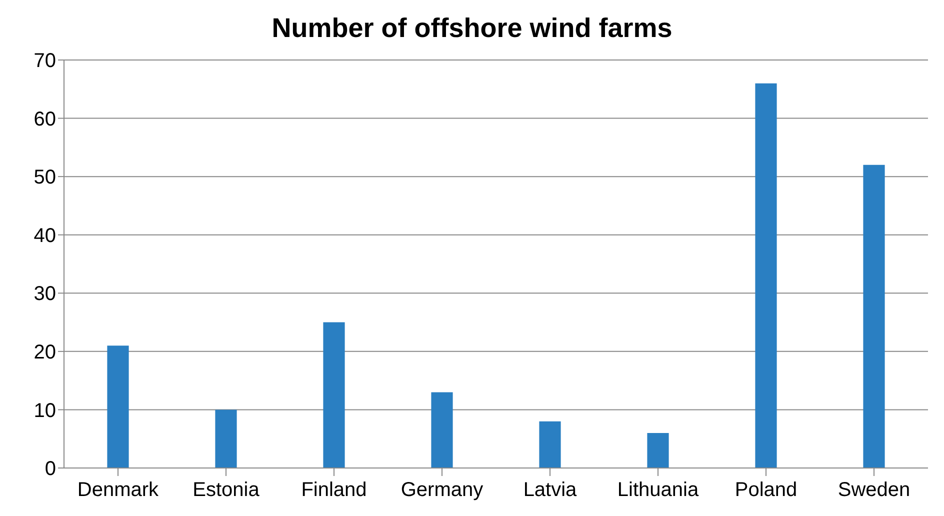 The width and height of the screenshot is (944, 516). I want to click on x-tick-label: Poland, so click(766, 490).